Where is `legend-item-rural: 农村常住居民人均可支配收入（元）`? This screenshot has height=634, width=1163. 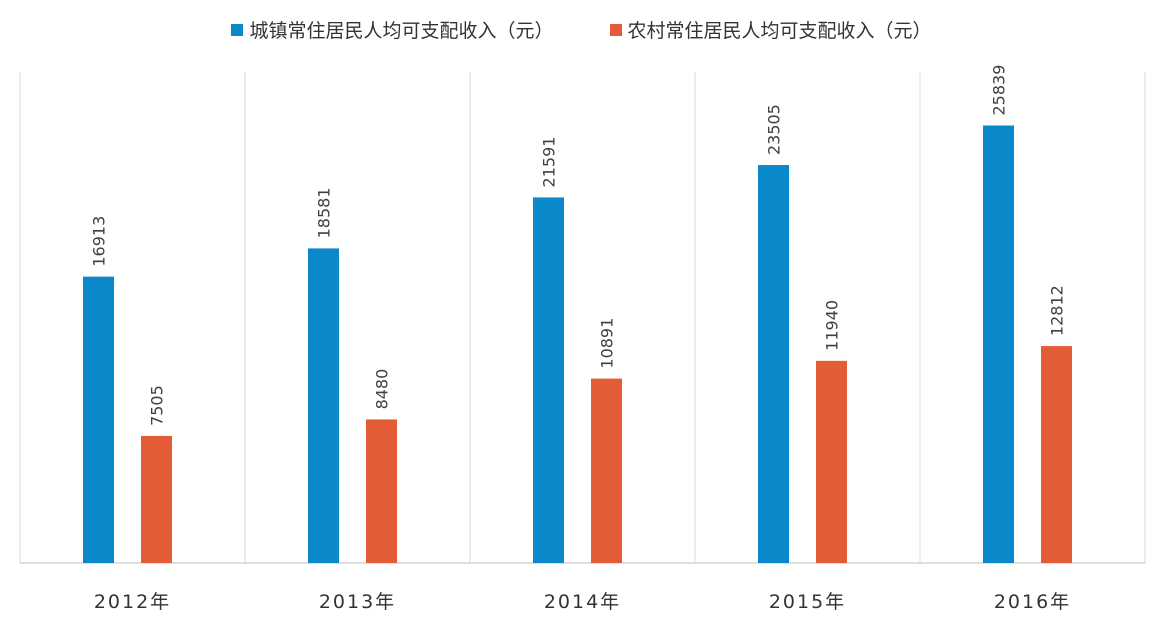
legend-item-rural: 农村常住居民人均可支配收入（元） is located at coordinates (770, 29).